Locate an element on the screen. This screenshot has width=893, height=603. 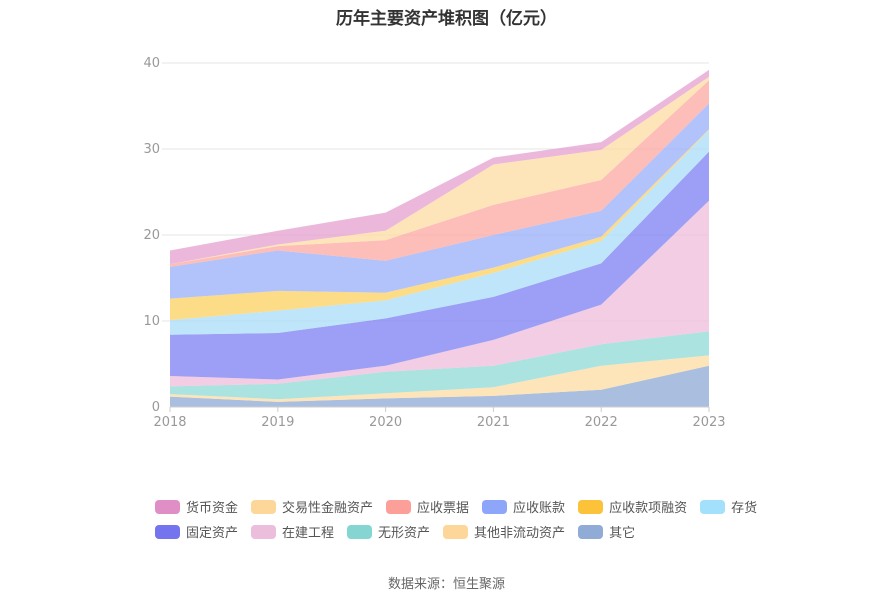
y-tick-label: 10 is located at coordinates (151, 321).